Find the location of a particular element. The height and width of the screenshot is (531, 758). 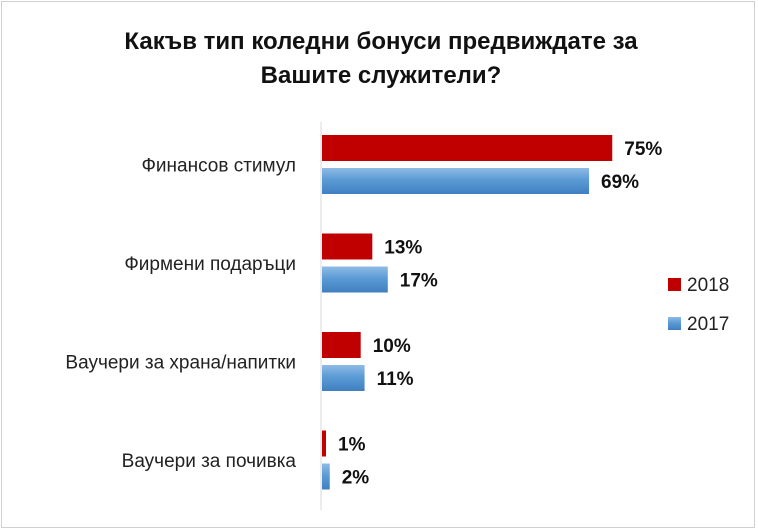

legend-swatch-2017 is located at coordinates (674, 323).